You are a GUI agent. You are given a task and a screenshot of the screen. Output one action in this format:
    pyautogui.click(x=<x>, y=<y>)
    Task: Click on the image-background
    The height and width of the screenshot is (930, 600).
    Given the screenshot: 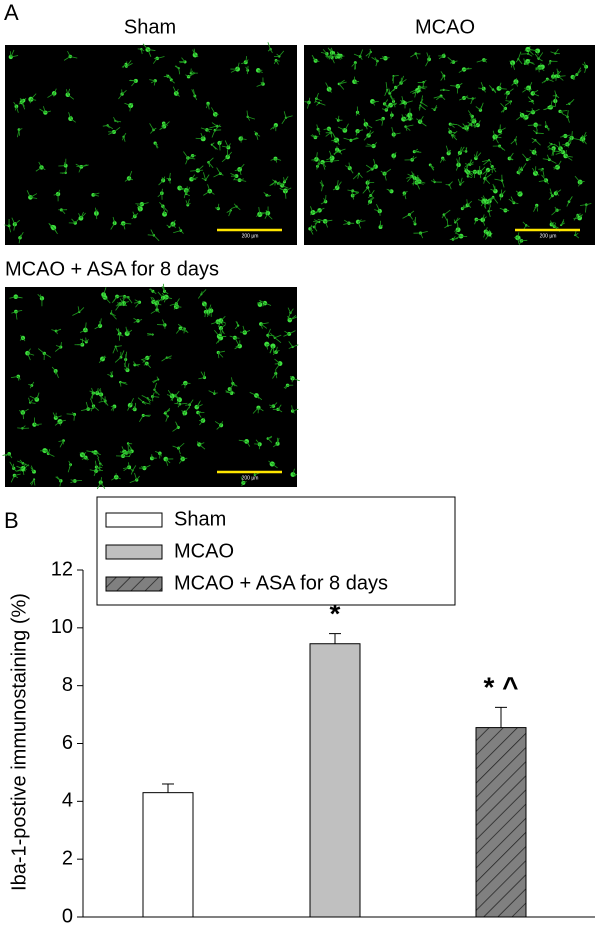 What is the action you would take?
    pyautogui.click(x=151, y=387)
    